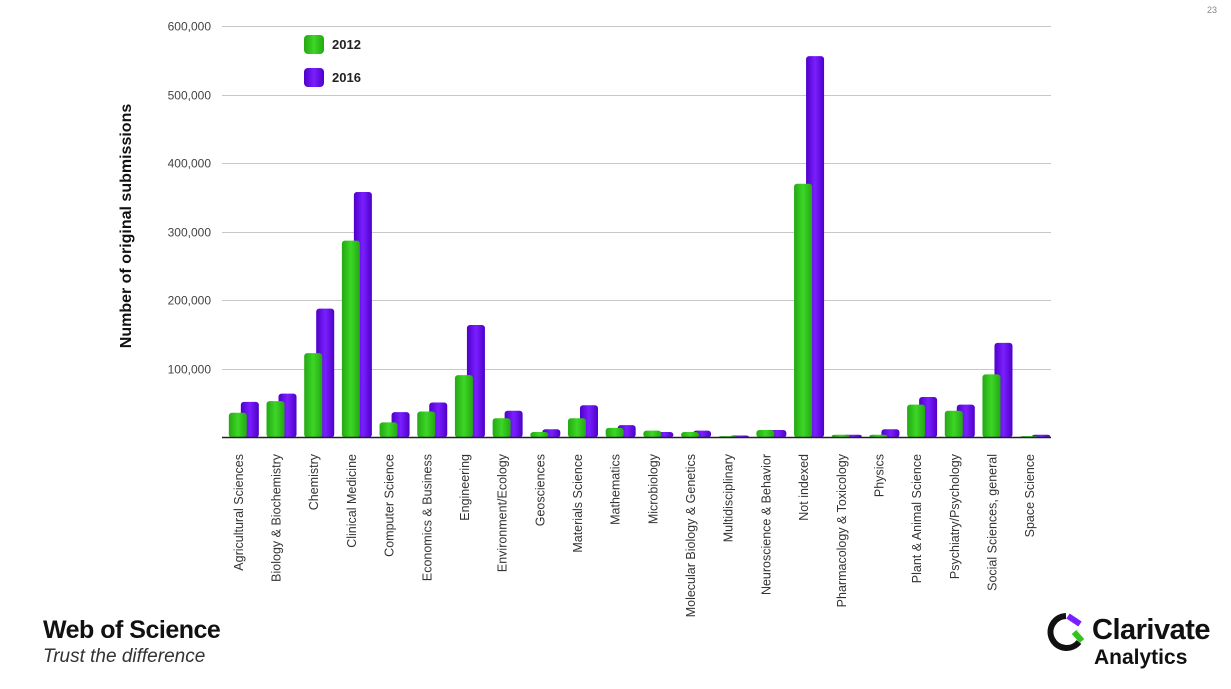 The height and width of the screenshot is (689, 1231). I want to click on page-number: 23, so click(1211, 10).